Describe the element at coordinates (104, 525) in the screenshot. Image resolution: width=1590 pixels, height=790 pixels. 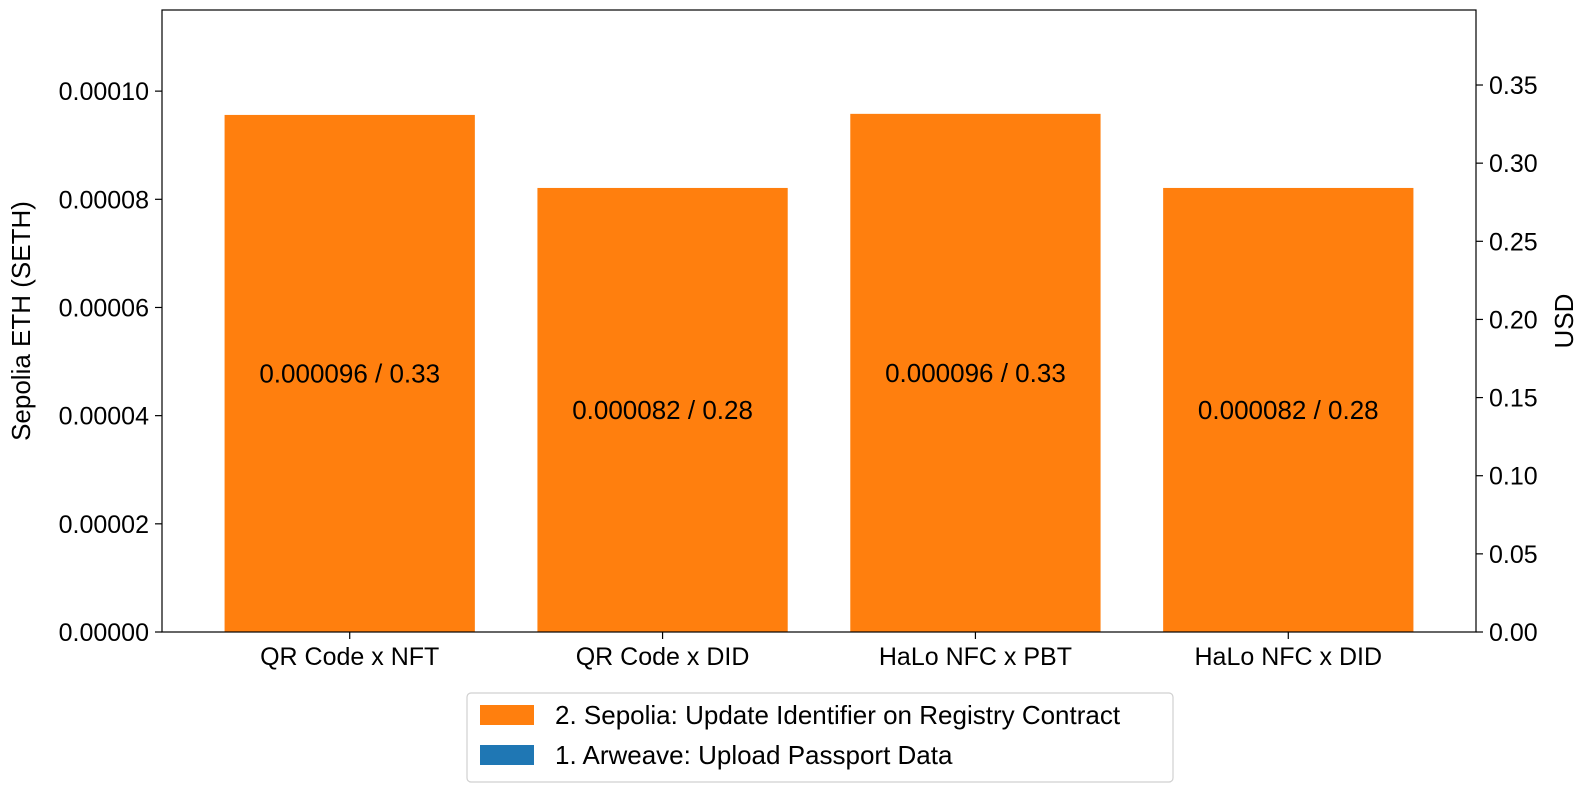
I see `y-tick-label: 0.00002` at that location.